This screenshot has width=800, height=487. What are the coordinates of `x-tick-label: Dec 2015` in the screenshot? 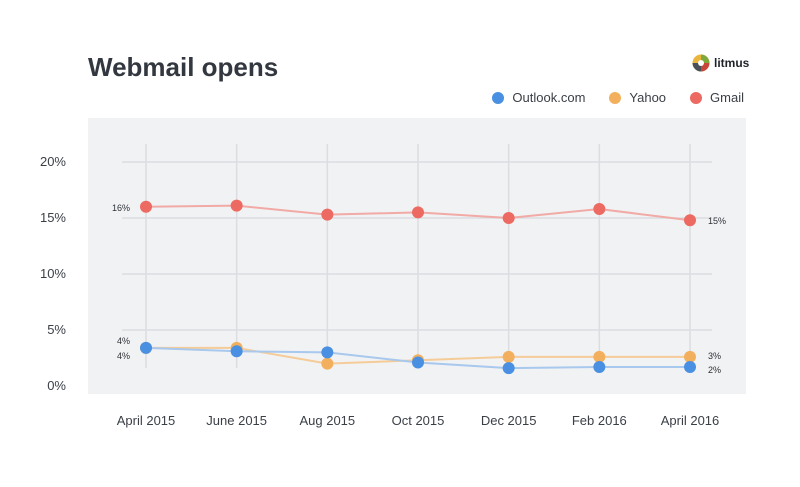 It's located at (509, 420).